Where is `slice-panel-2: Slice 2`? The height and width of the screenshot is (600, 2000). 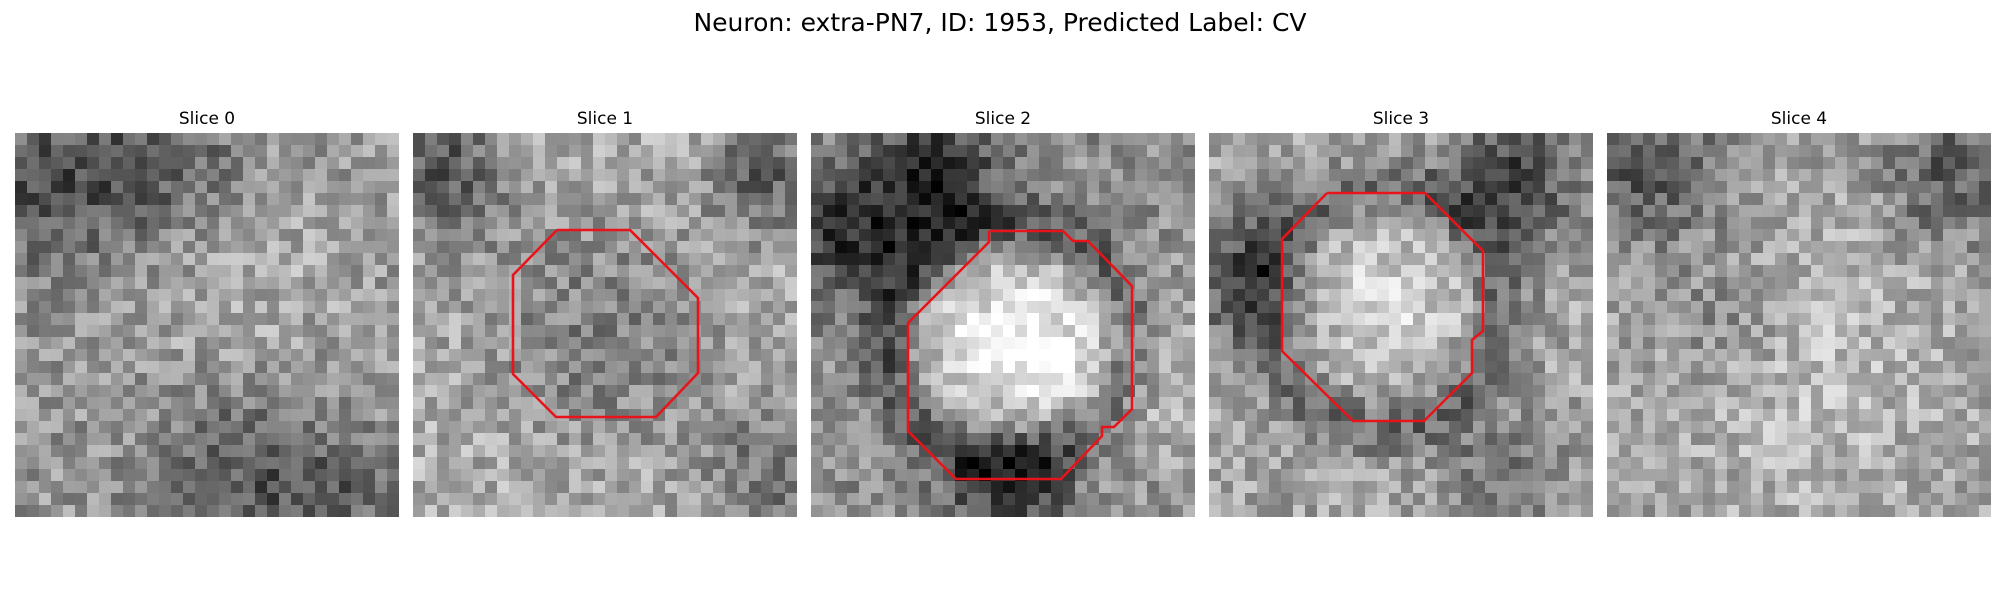 slice-panel-2: Slice 2 is located at coordinates (1003, 312).